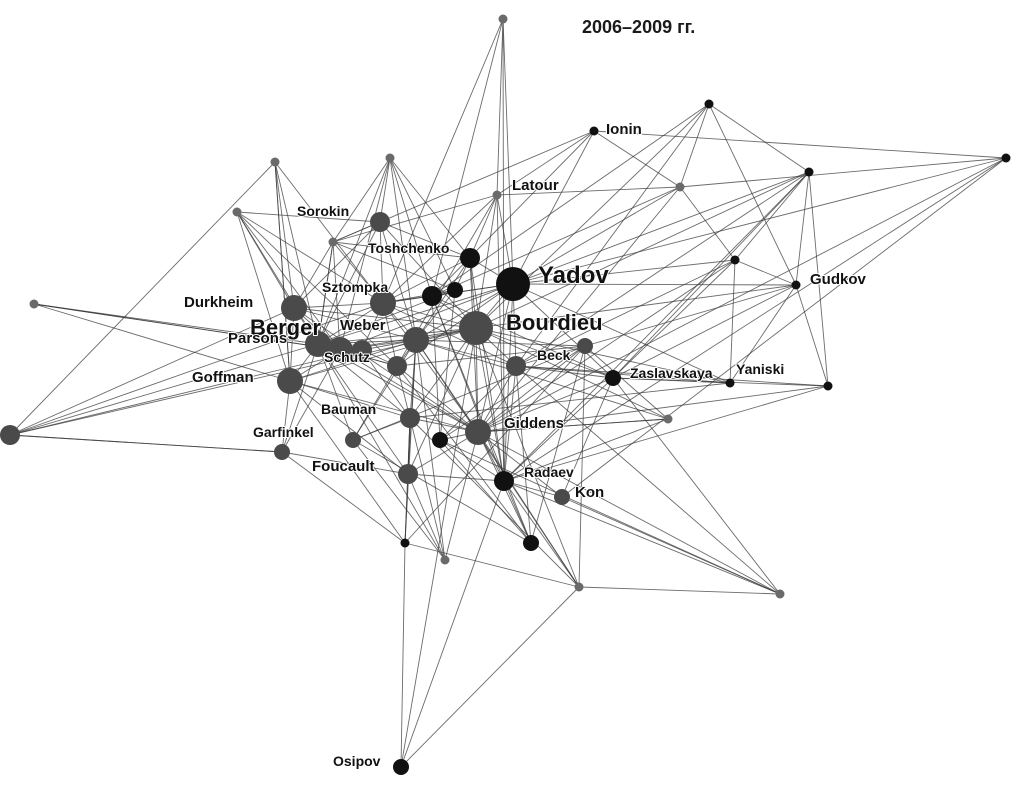 This screenshot has width=1014, height=799. I want to click on node-label-radaev: Radaev, so click(549, 472).